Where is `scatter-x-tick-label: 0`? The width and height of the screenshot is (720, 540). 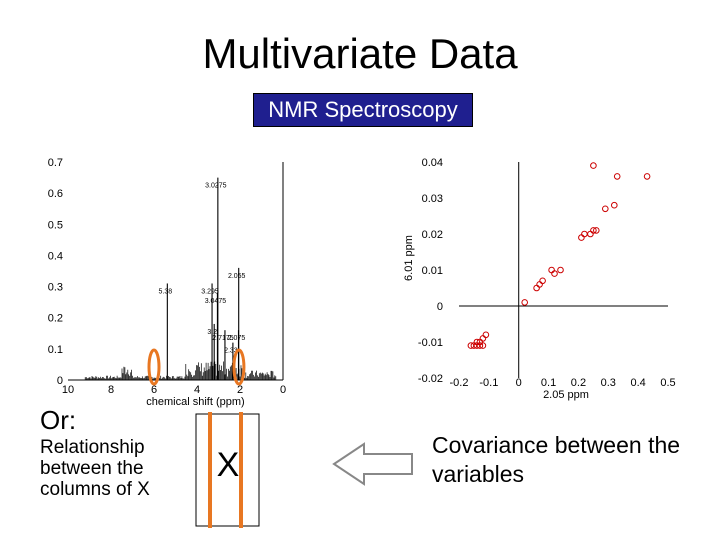 scatter-x-tick-label: 0 is located at coordinates (519, 383).